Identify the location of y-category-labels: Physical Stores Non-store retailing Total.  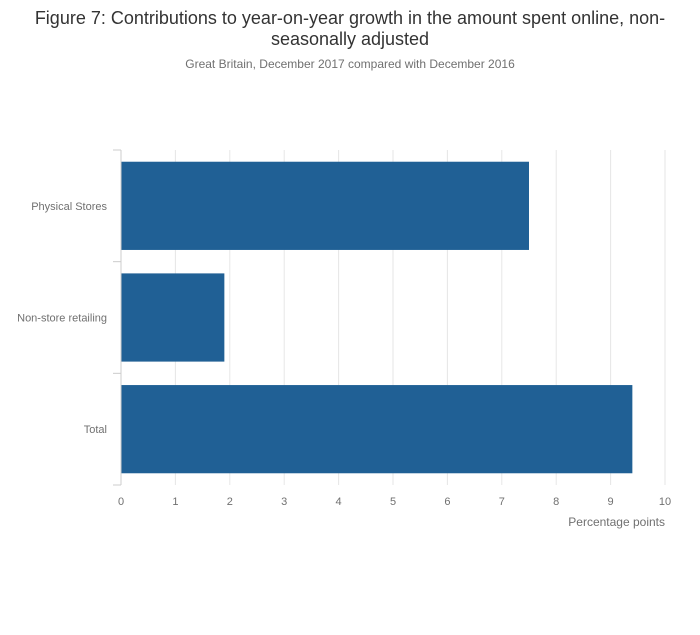
(62, 318).